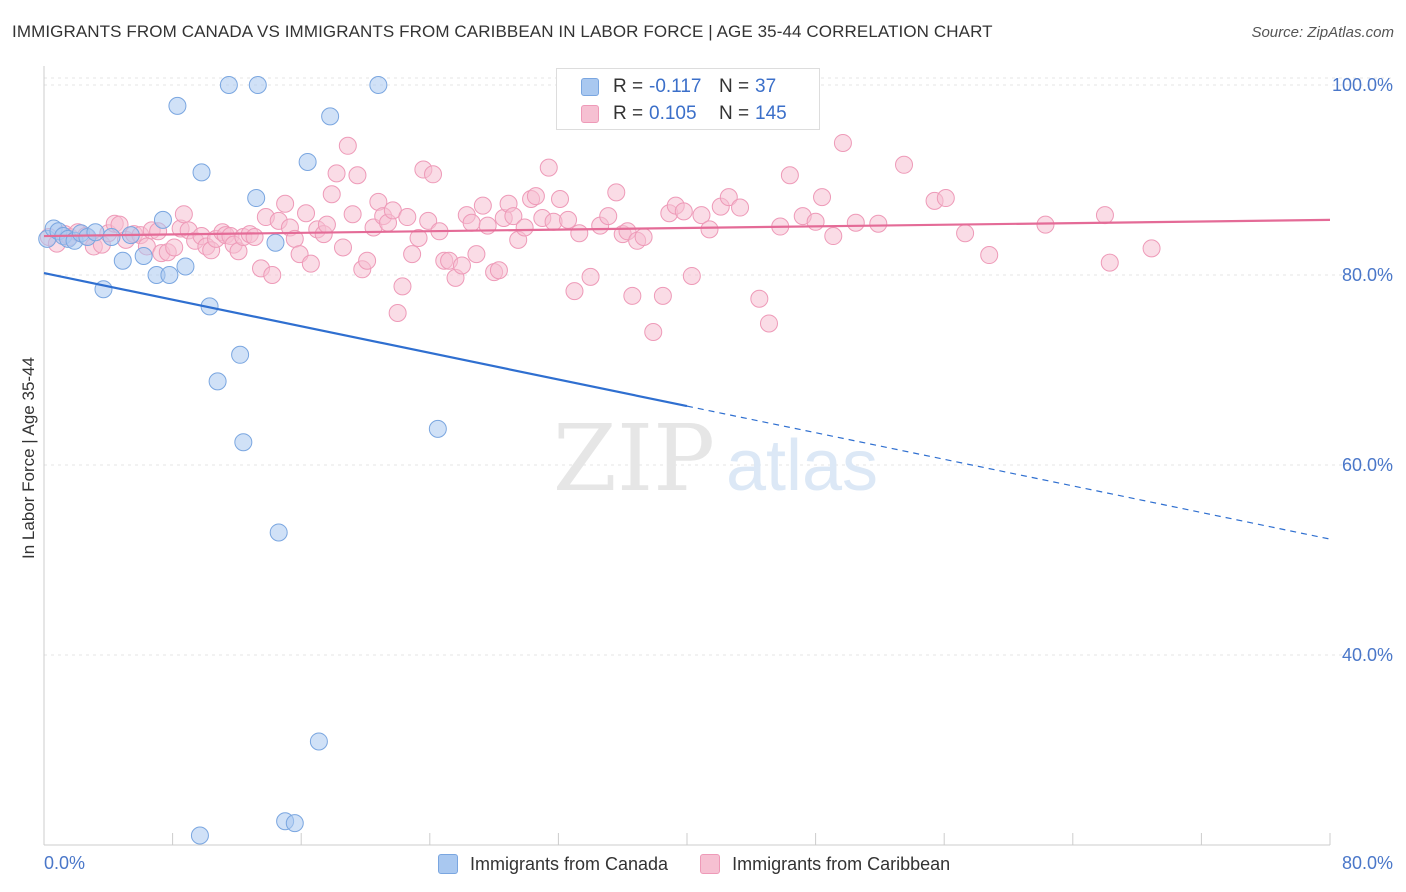 This screenshot has height=892, width=1406. What do you see at coordinates (590, 114) in the screenshot?
I see `caribbean-swatch` at bounding box center [590, 114].